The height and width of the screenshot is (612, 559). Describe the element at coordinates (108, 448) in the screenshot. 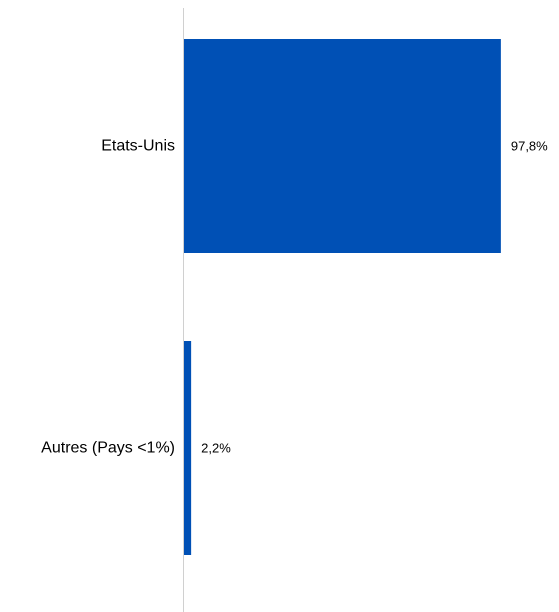

I see `category-label-1: Autres (Pays <1%)` at that location.